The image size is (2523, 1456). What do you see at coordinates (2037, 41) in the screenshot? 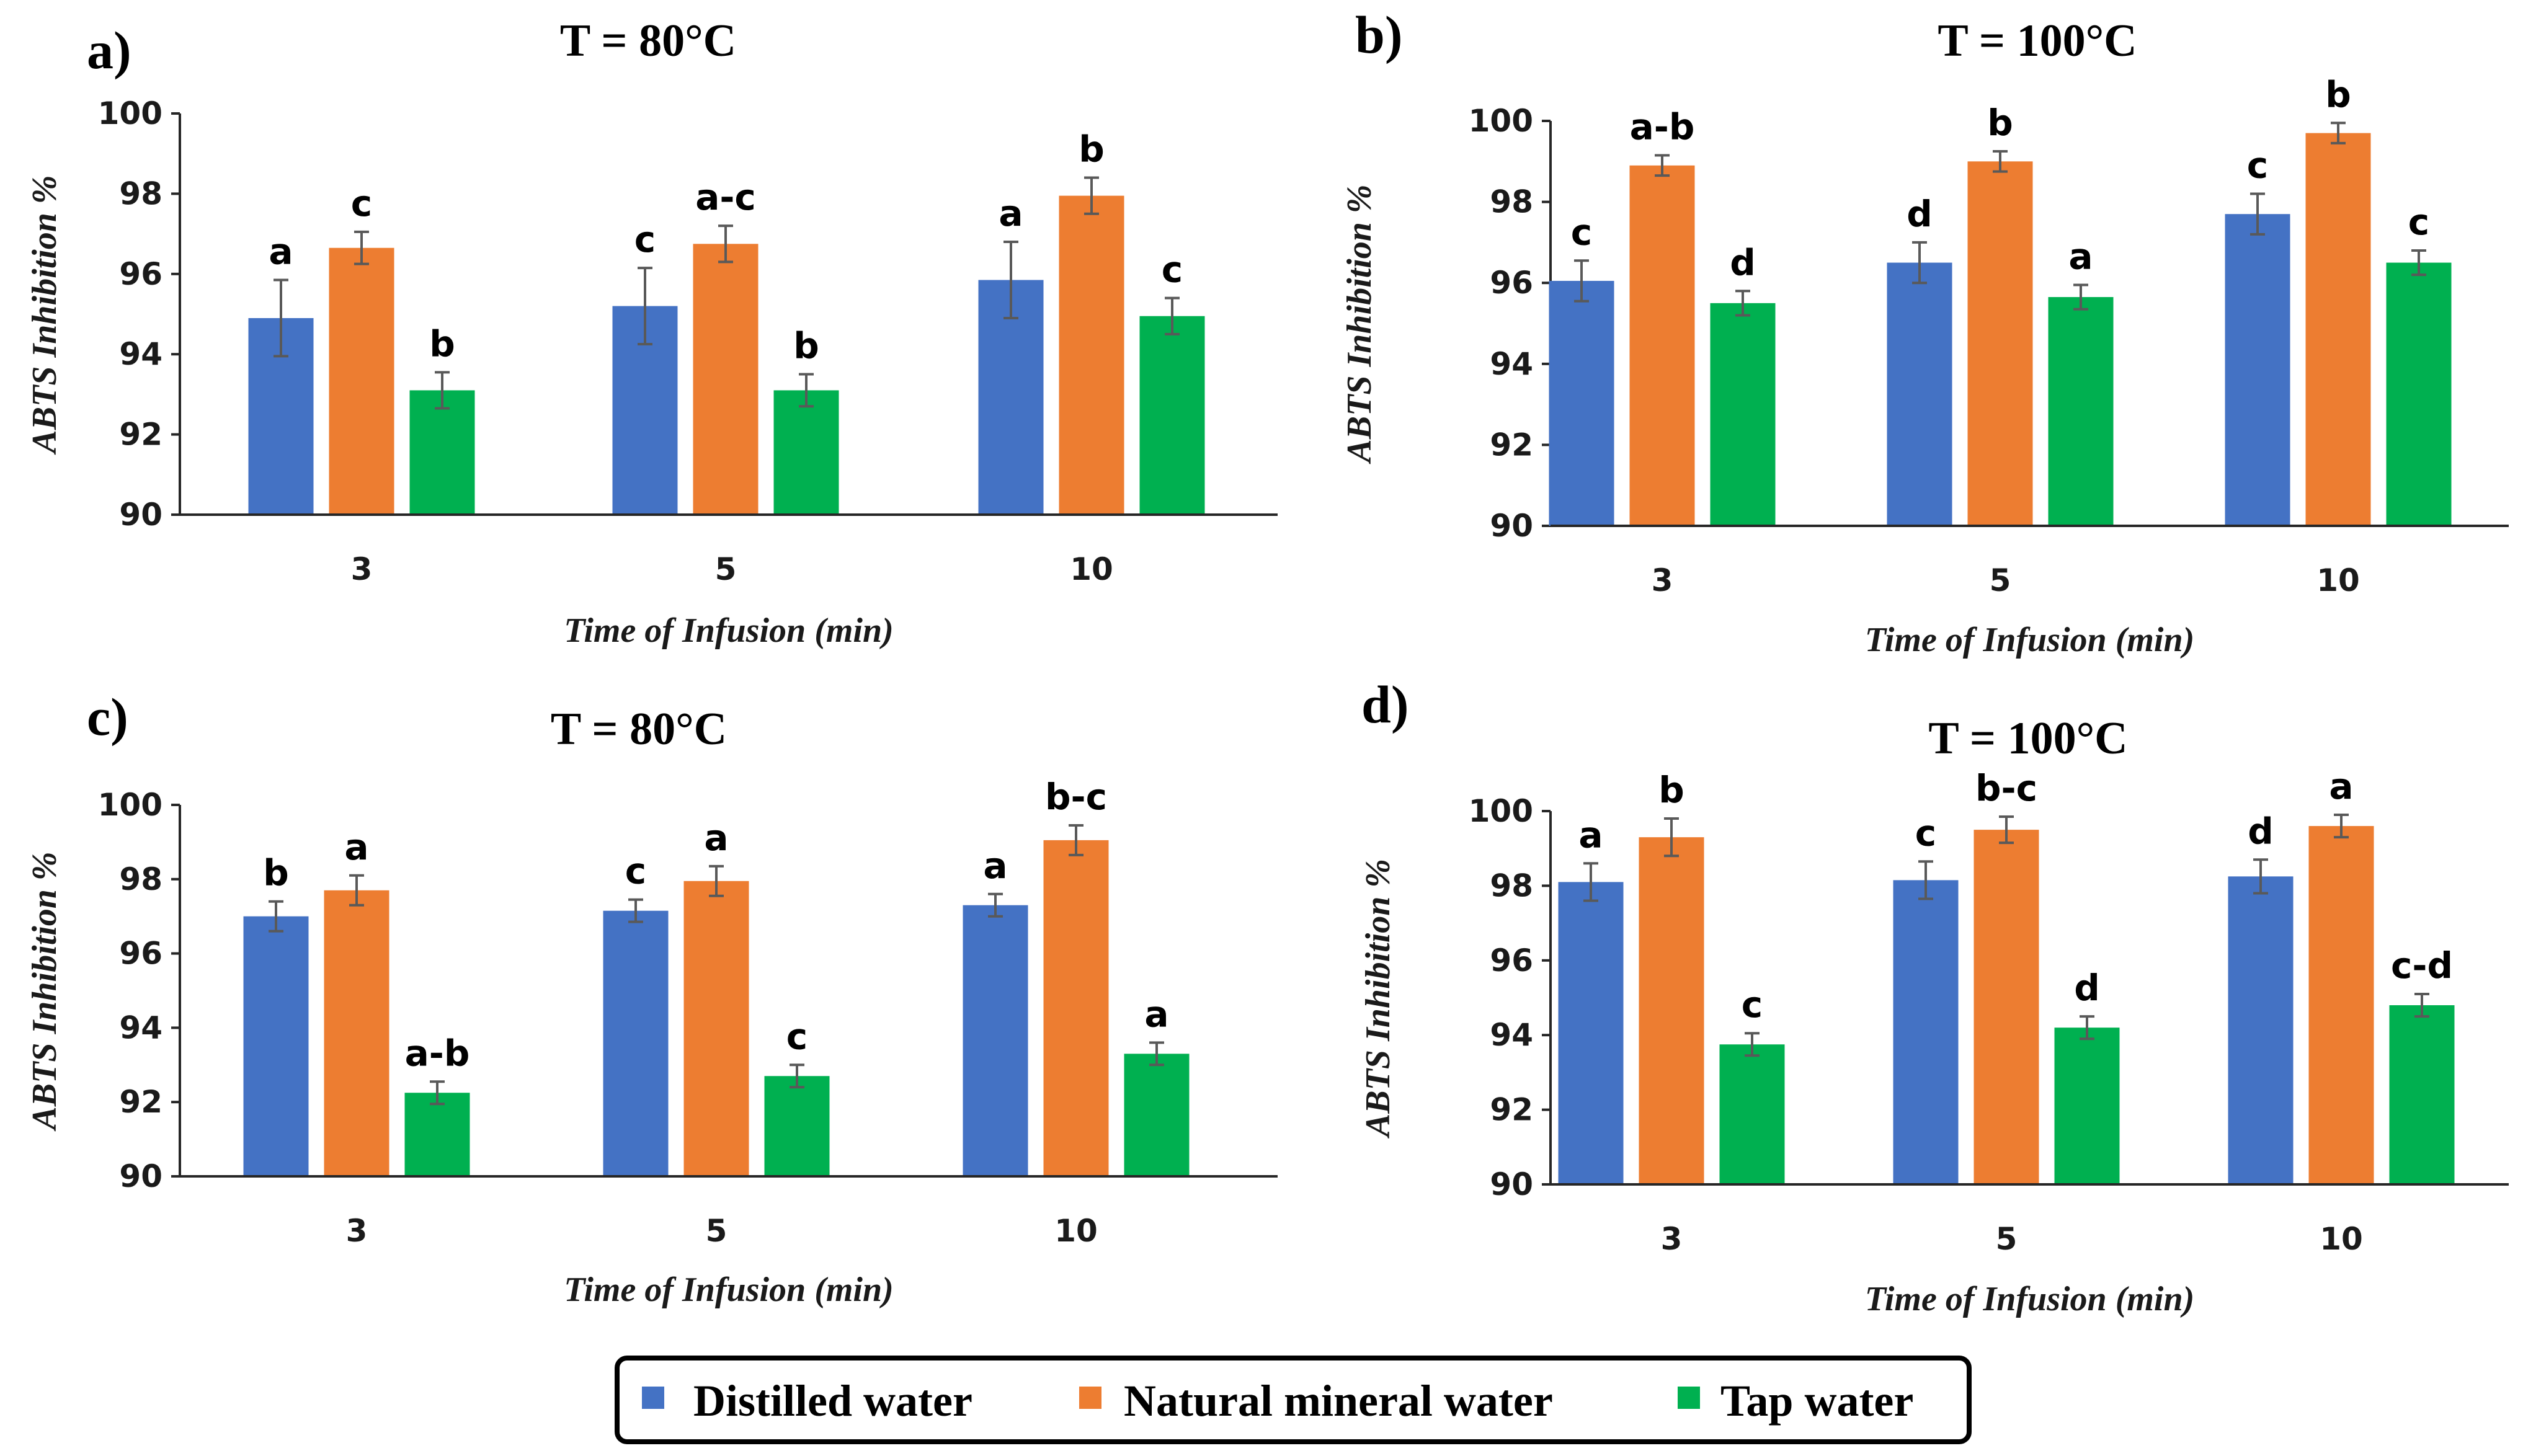
I see `panel-b-title: T = 100°C` at bounding box center [2037, 41].